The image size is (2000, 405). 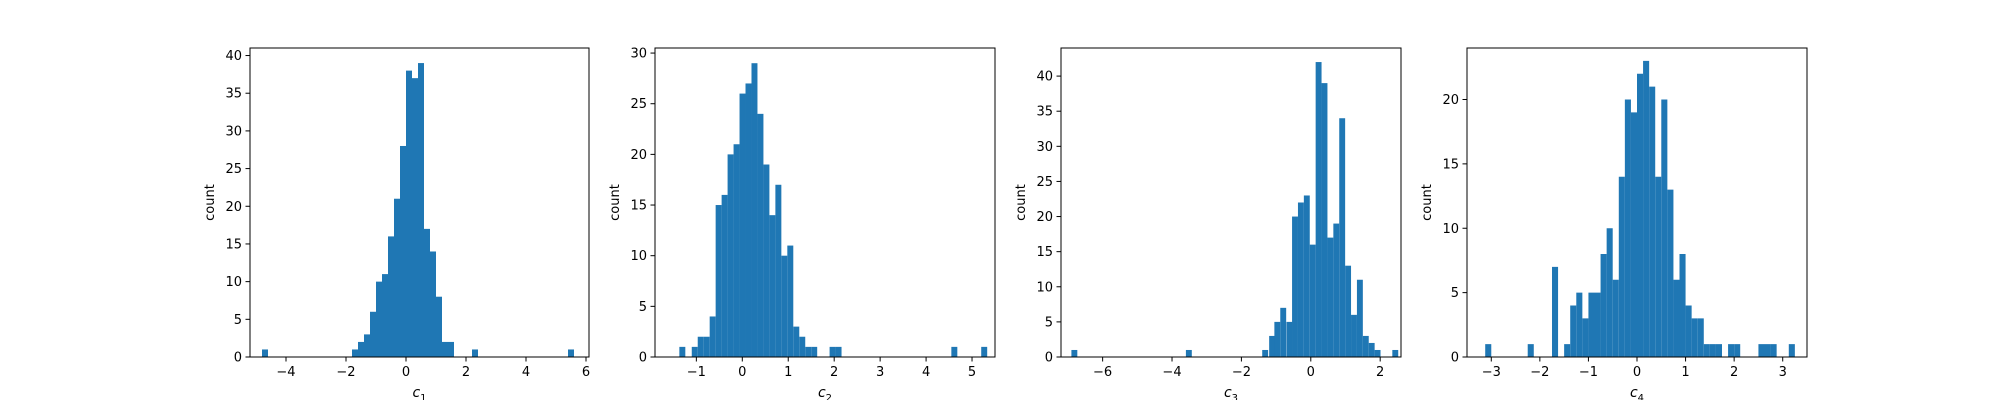 I want to click on x-tick-label: 3, so click(x=880, y=372).